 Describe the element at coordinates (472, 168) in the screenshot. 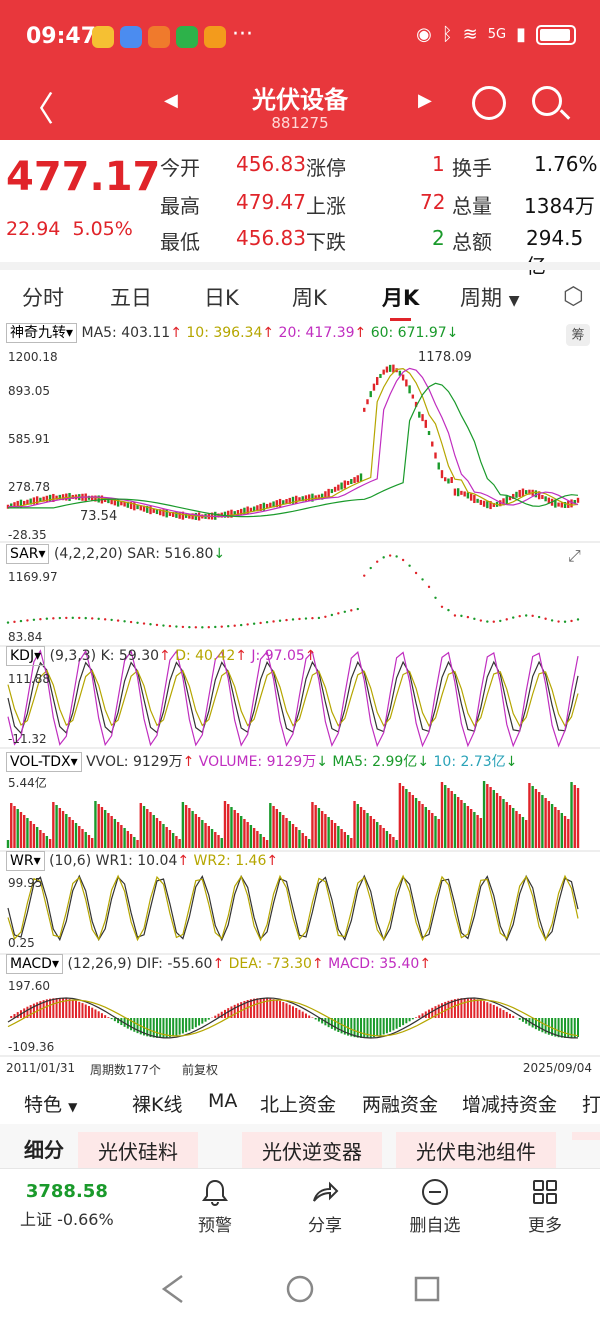

I see `turnover-label: 换手` at that location.